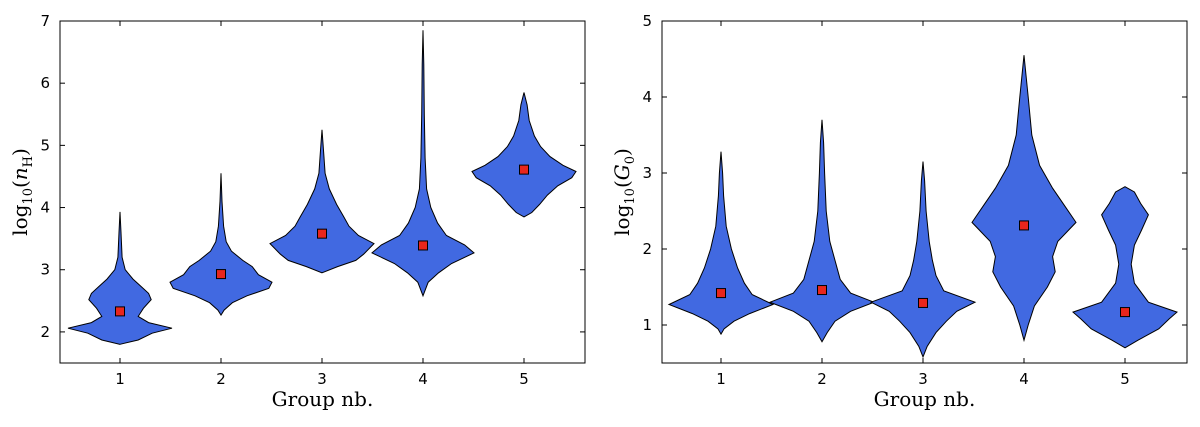  What do you see at coordinates (45, 83) in the screenshot?
I see `y-tick-label-6: 6` at bounding box center [45, 83].